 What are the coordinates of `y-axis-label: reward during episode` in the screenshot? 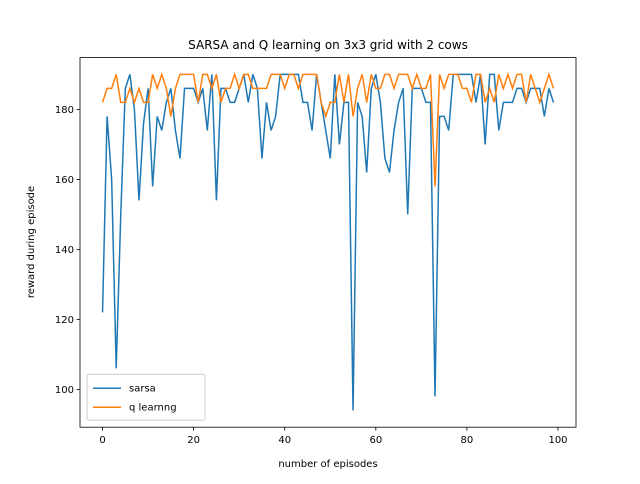 It's located at (31, 242).